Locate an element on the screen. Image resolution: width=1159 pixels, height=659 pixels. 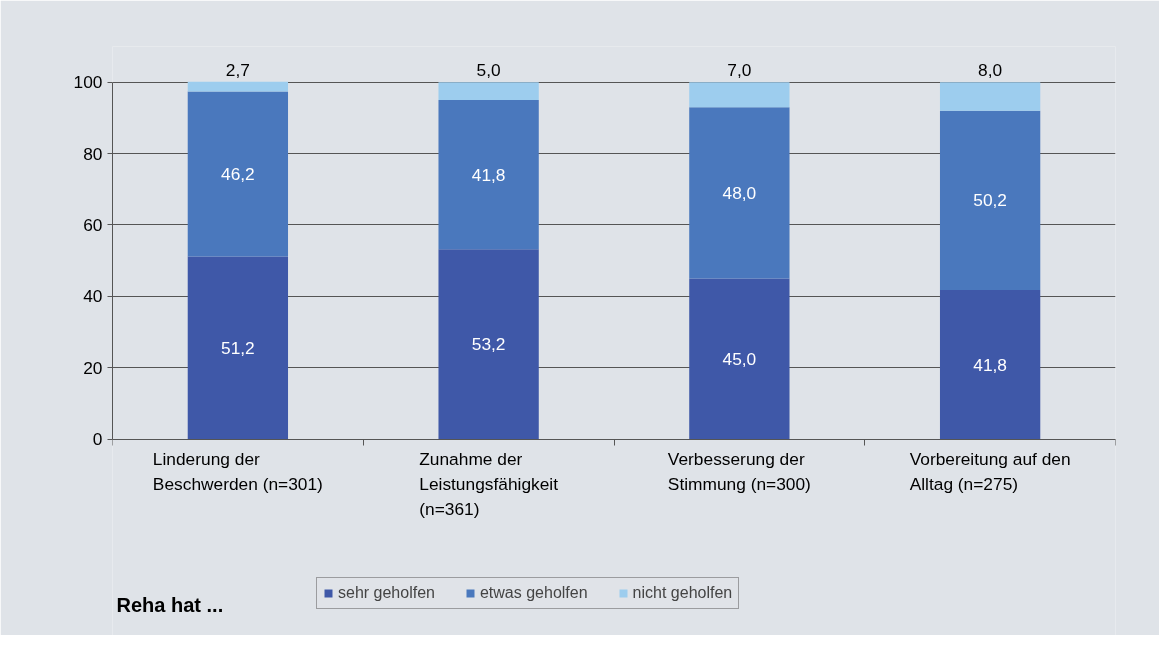
data-label: 45,0 is located at coordinates (739, 358).